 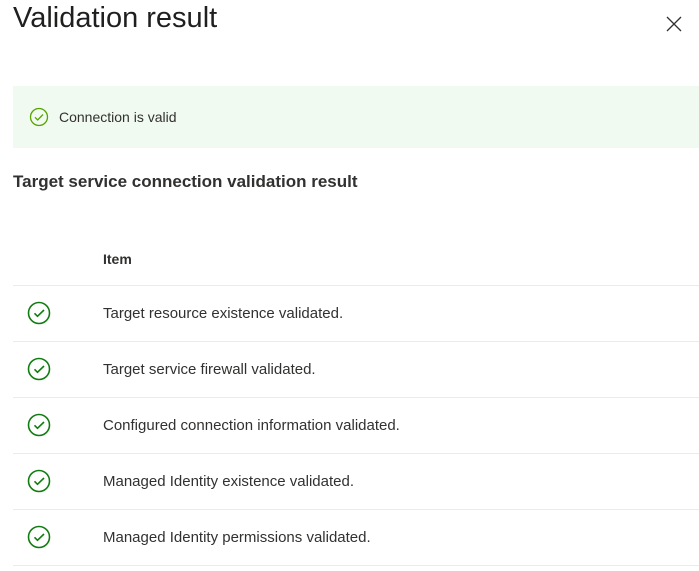 What do you see at coordinates (356, 482) in the screenshot?
I see `table-row: Managed Identity existence validated.` at bounding box center [356, 482].